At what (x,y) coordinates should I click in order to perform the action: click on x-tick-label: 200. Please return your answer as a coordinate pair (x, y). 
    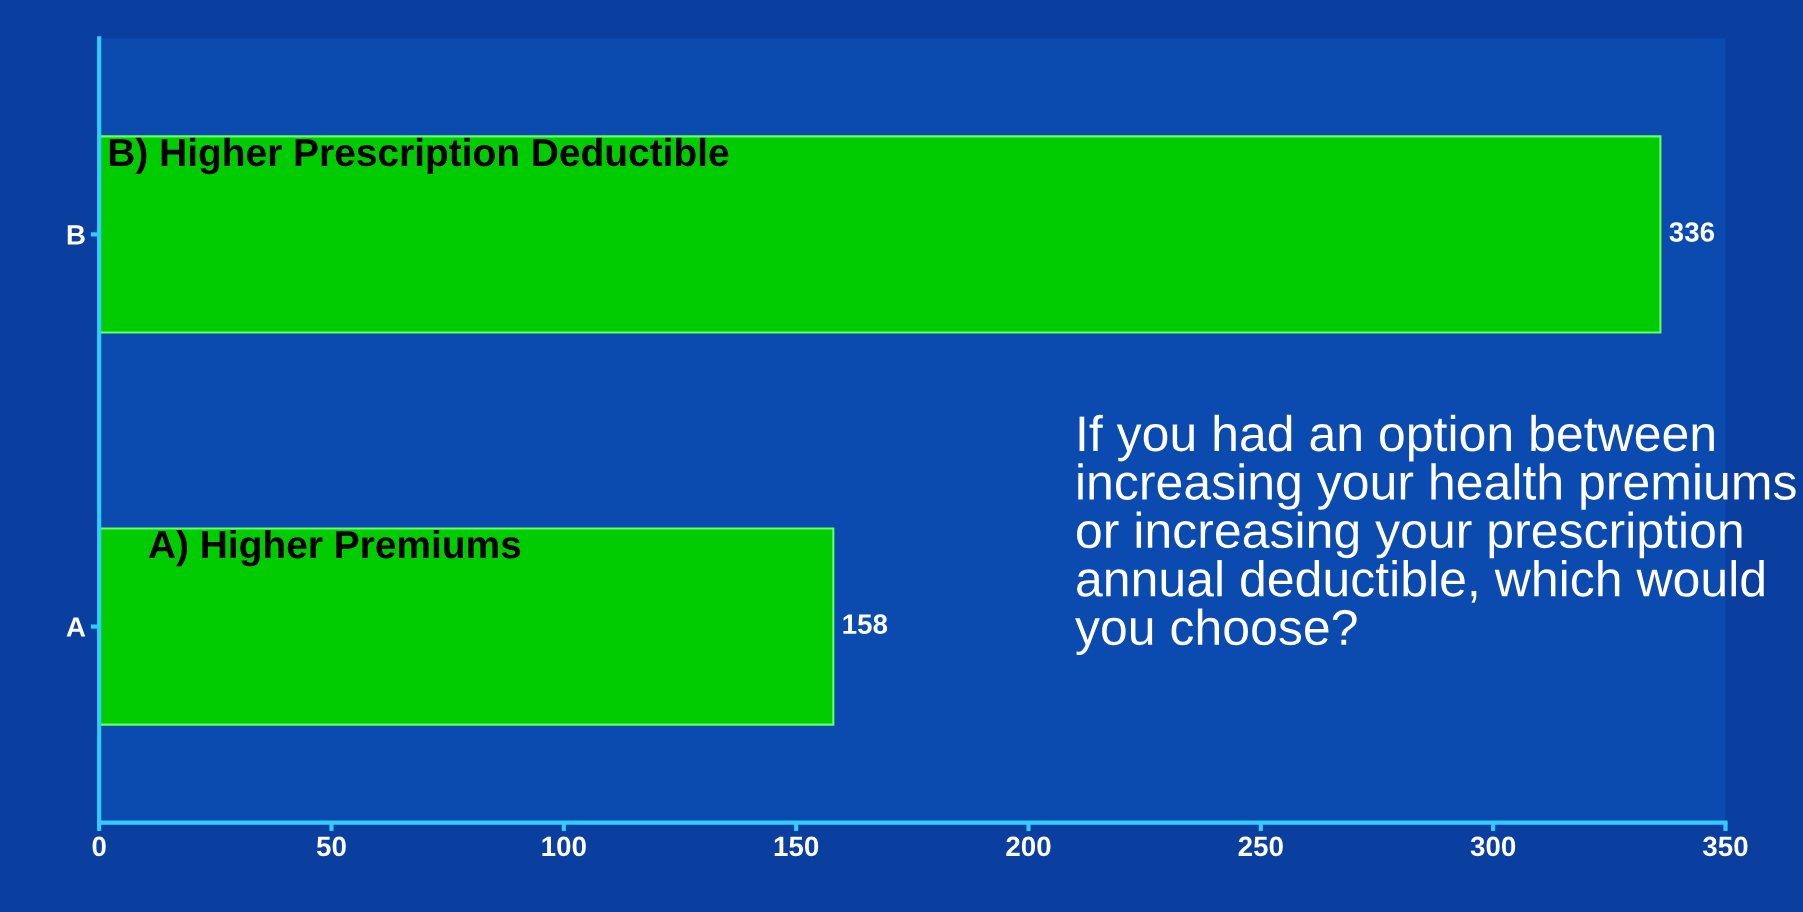
    Looking at the image, I should click on (1028, 846).